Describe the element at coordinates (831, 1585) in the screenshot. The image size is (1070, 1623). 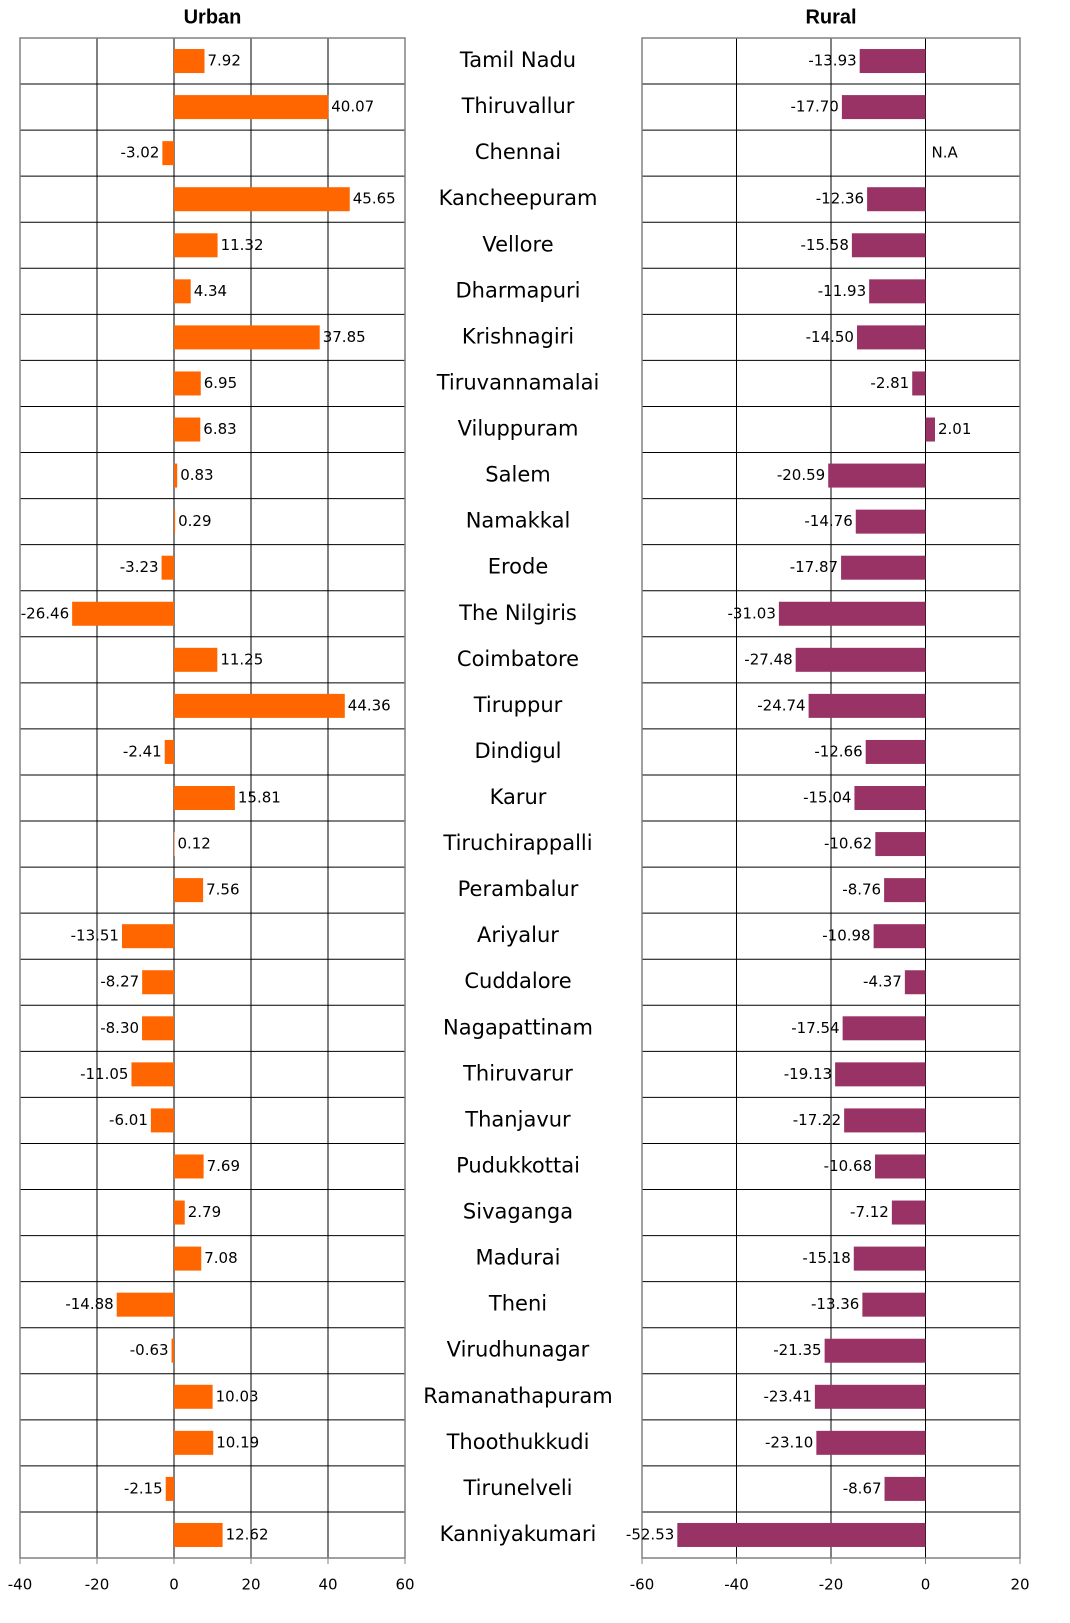
I see `x-tick-label: -20` at that location.